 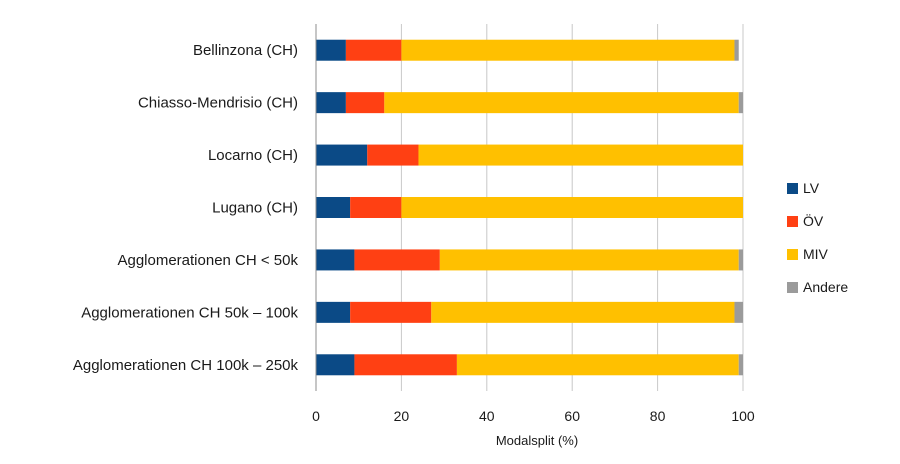 I want to click on legend-label: Andere, so click(x=825, y=287).